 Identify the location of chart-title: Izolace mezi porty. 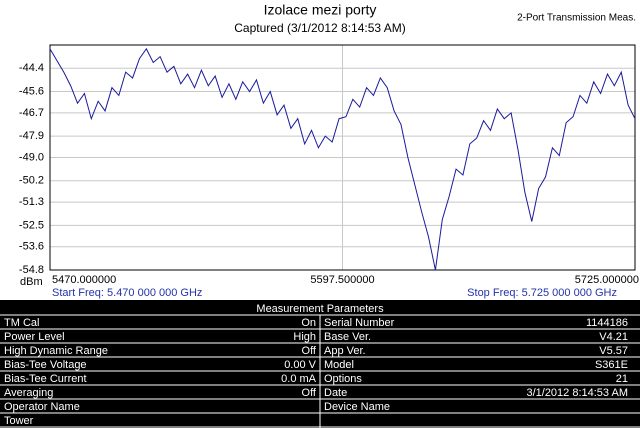
(320, 10).